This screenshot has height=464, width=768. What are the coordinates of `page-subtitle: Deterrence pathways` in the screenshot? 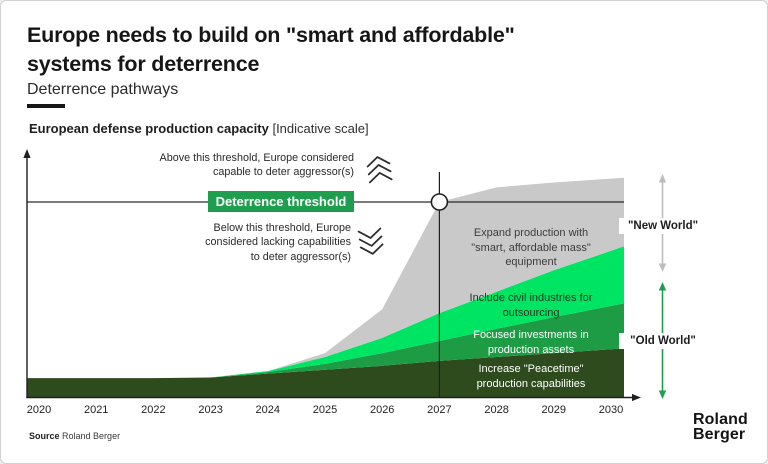 It's located at (103, 89).